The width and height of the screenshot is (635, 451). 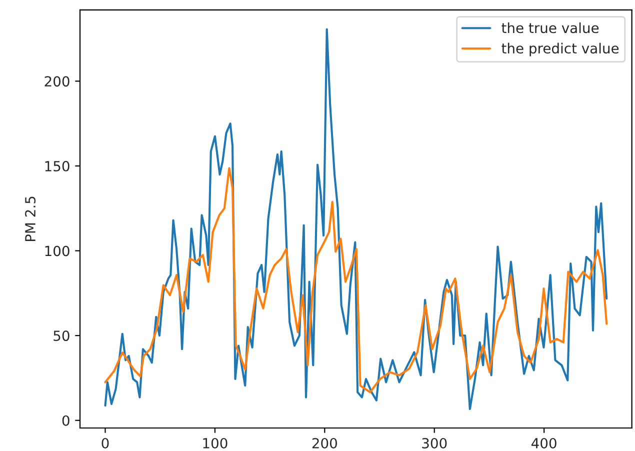 I want to click on x-tick-label: 400, so click(x=543, y=443).